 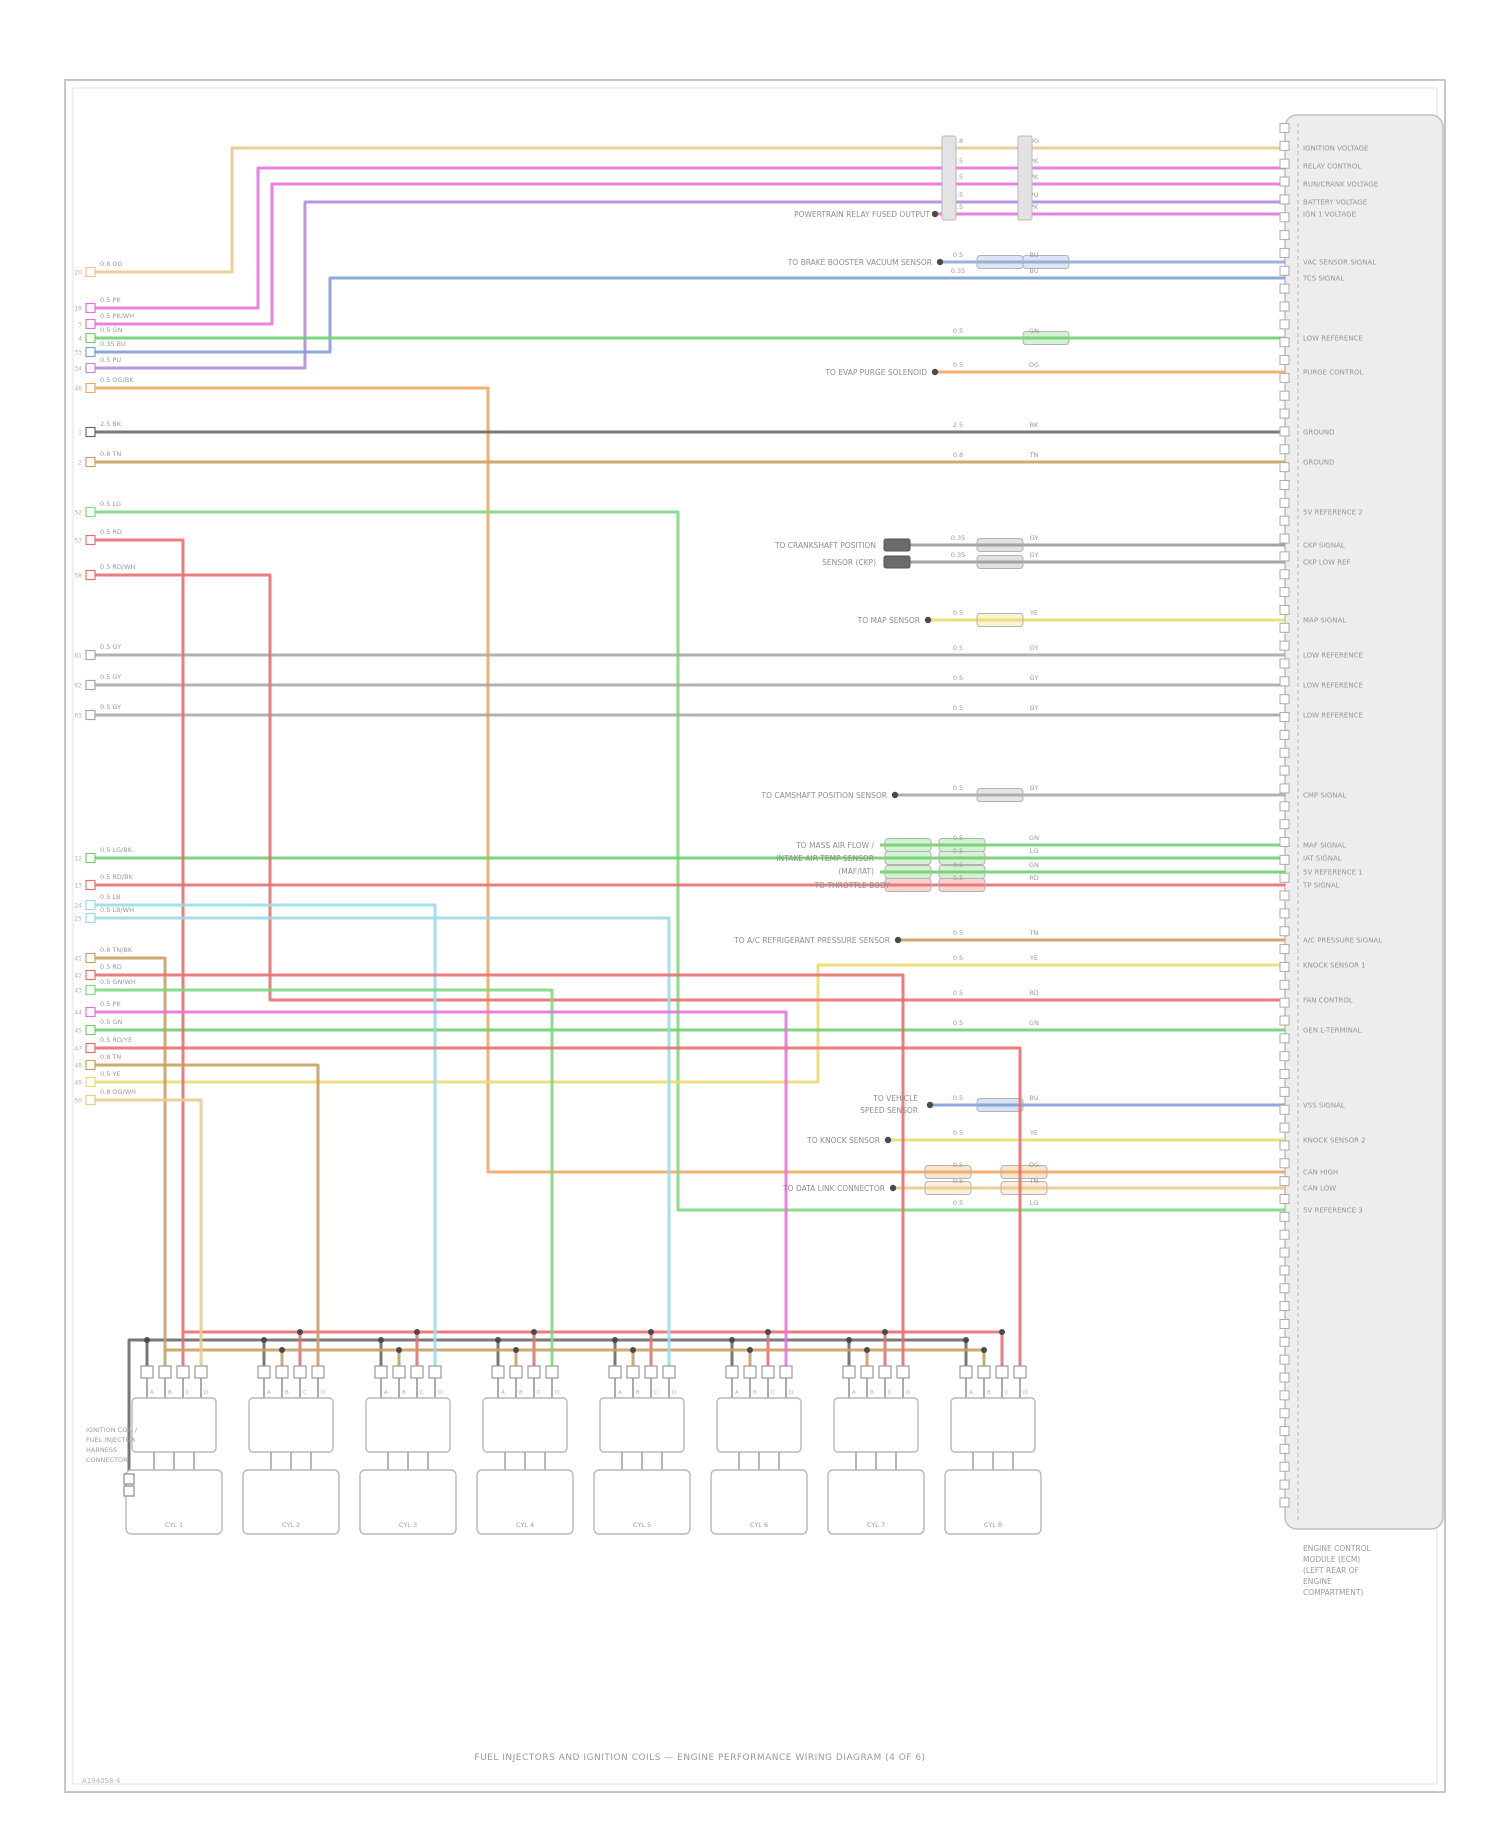 What do you see at coordinates (1317, 1581) in the screenshot?
I see `ecm-footer-line: ENGINE` at bounding box center [1317, 1581].